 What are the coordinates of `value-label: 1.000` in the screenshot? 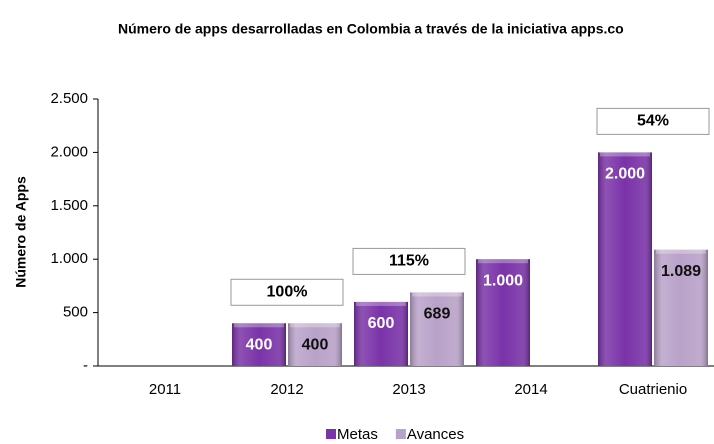 It's located at (503, 280).